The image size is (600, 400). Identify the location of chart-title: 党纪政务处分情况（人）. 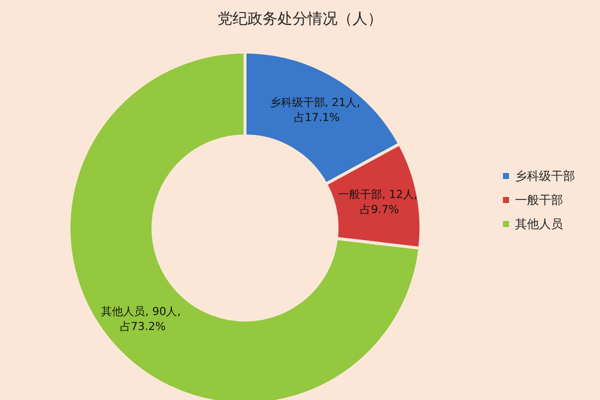
(300, 19).